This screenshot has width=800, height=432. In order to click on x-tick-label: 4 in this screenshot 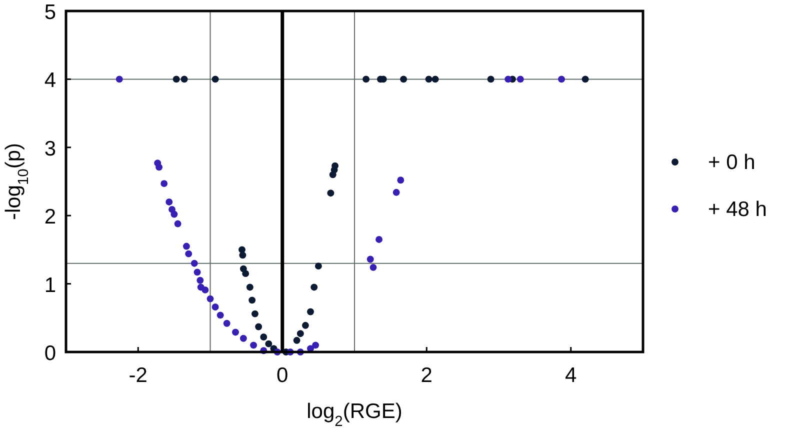, I will do `click(571, 375)`.